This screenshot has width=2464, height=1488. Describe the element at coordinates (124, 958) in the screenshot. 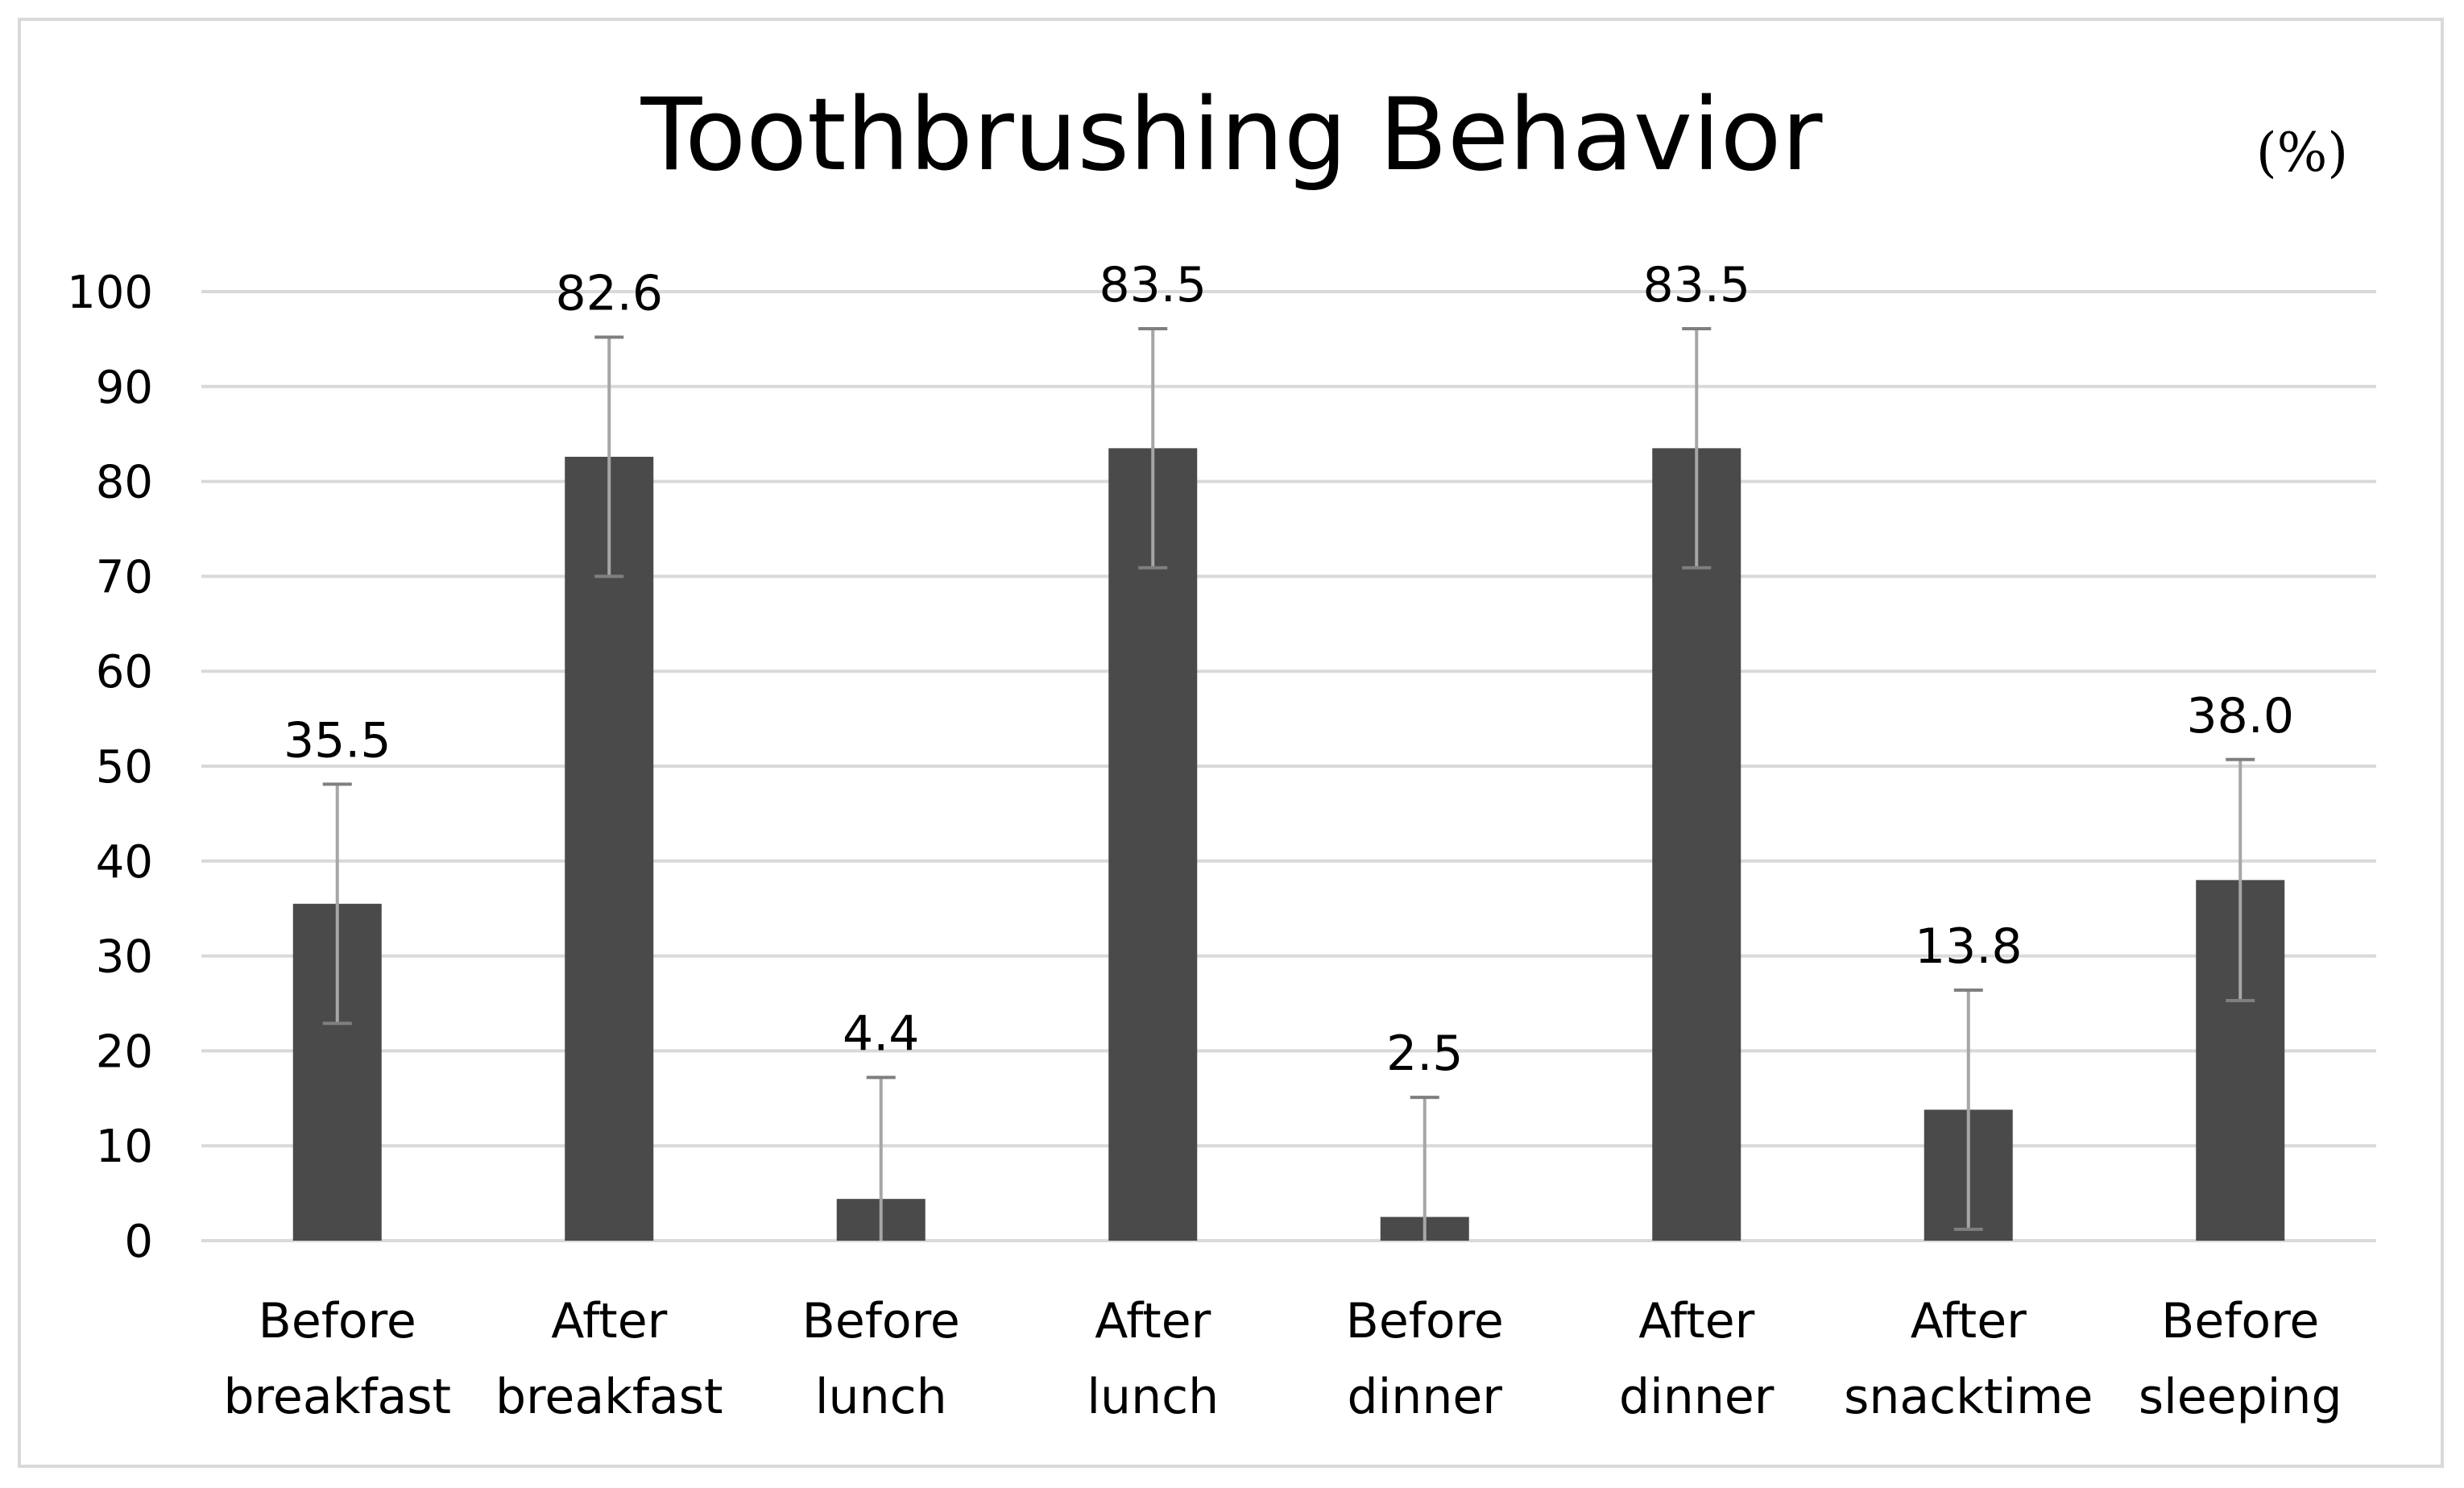

I see `y-tick-label: 30` at that location.